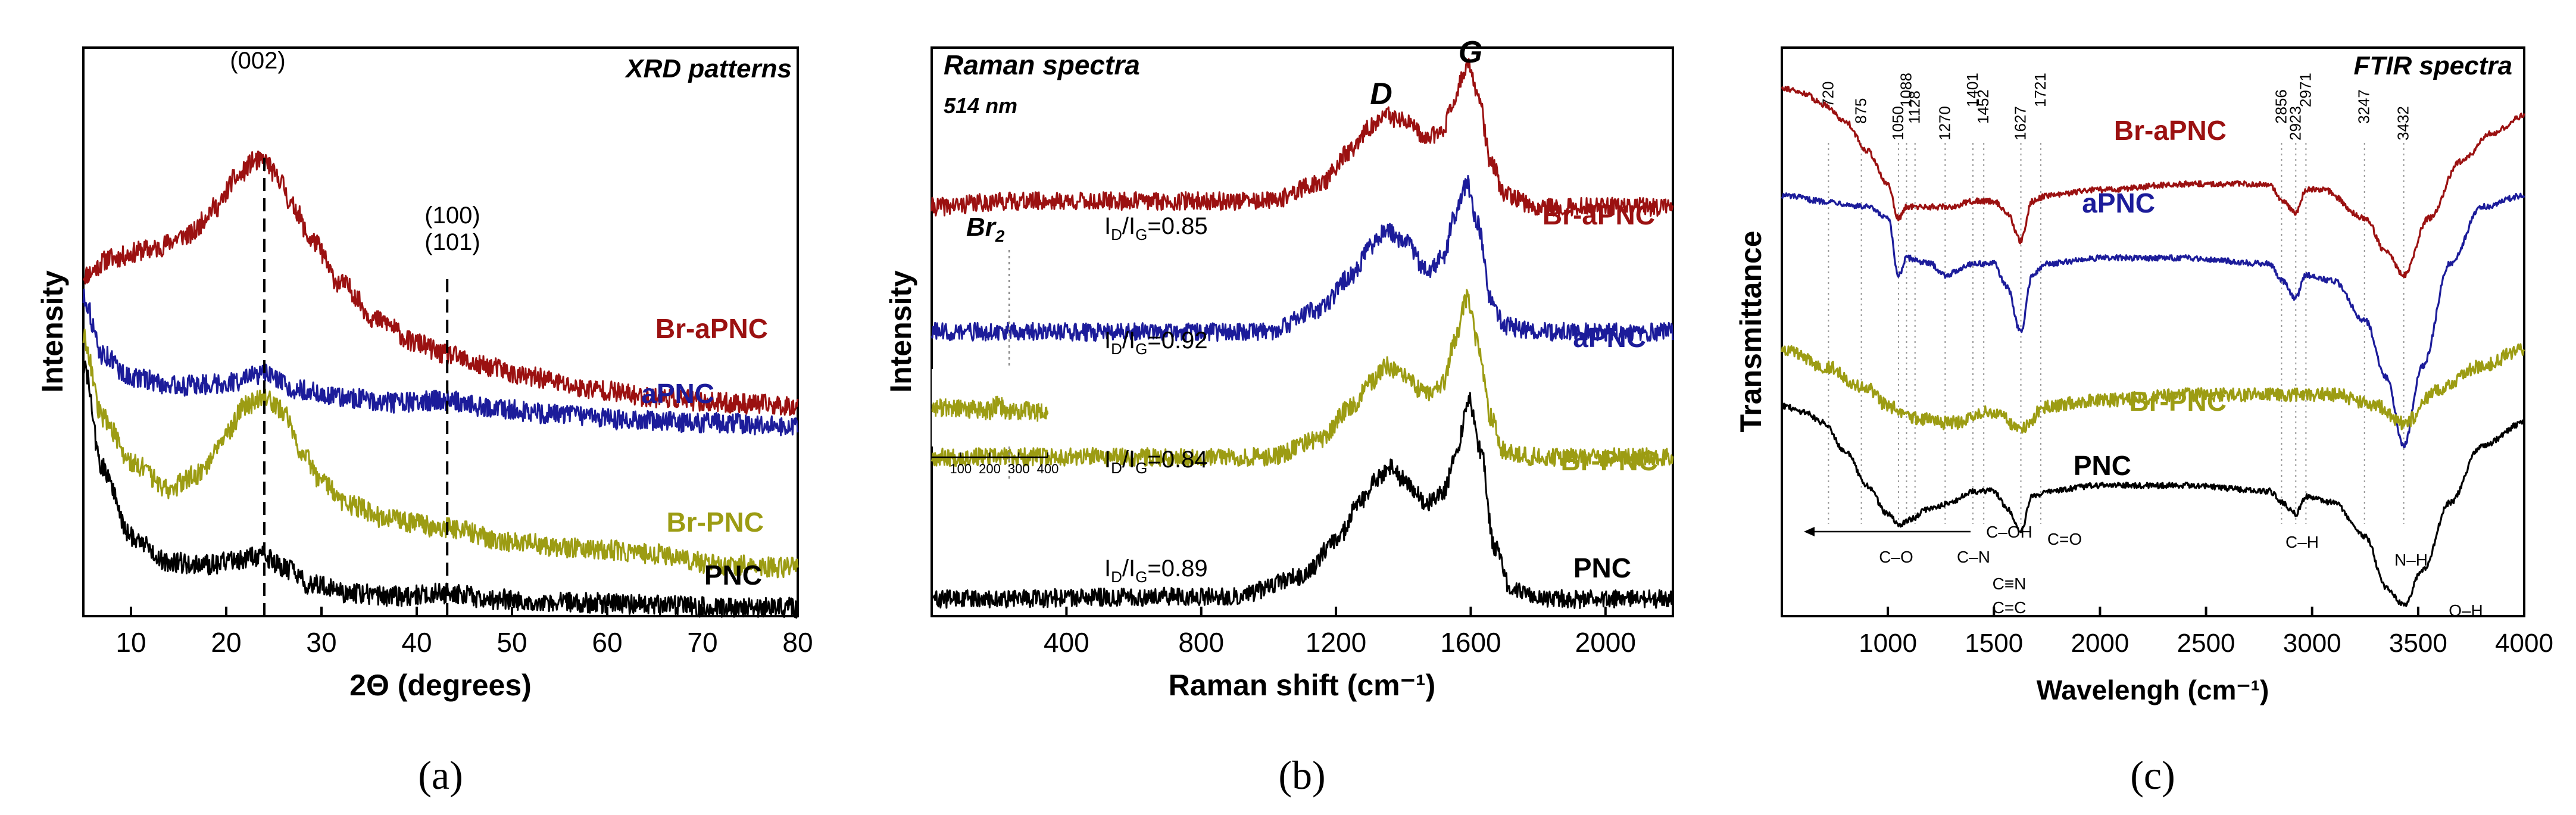 This screenshot has height=815, width=2576. I want to click on ftir-bond-label: O–H, so click(2466, 610).